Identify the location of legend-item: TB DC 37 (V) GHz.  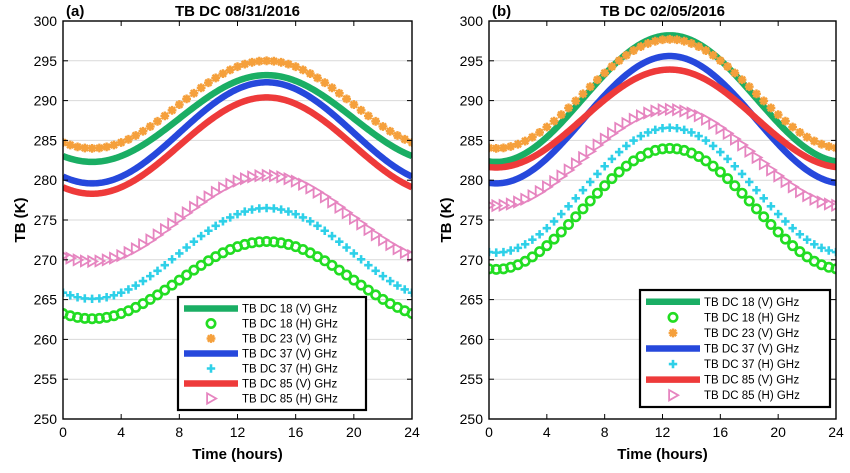
(260, 355).